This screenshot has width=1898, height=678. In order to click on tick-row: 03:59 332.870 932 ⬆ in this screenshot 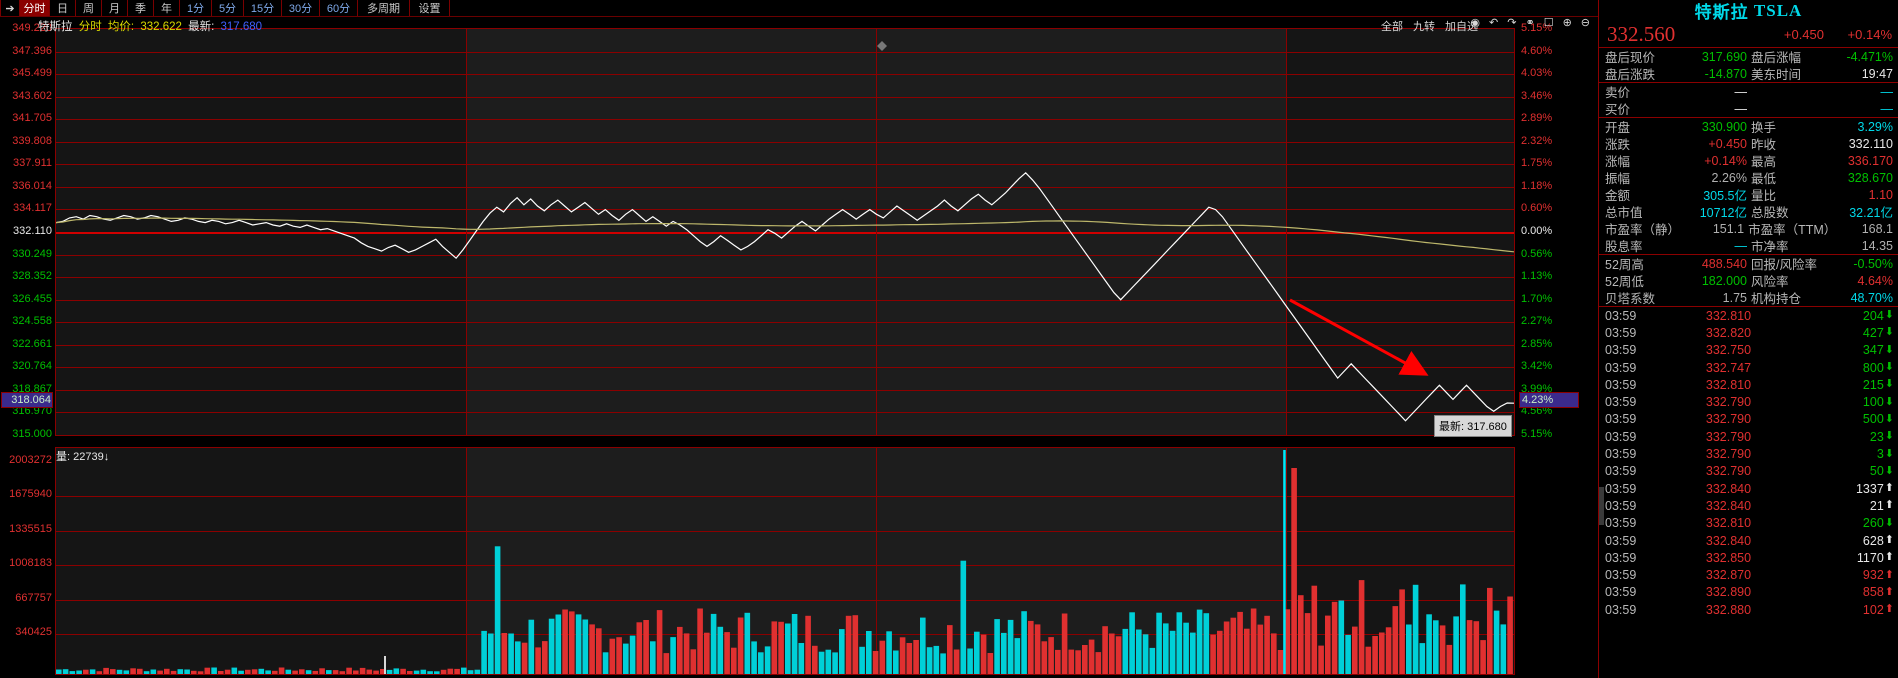, I will do `click(1748, 574)`.